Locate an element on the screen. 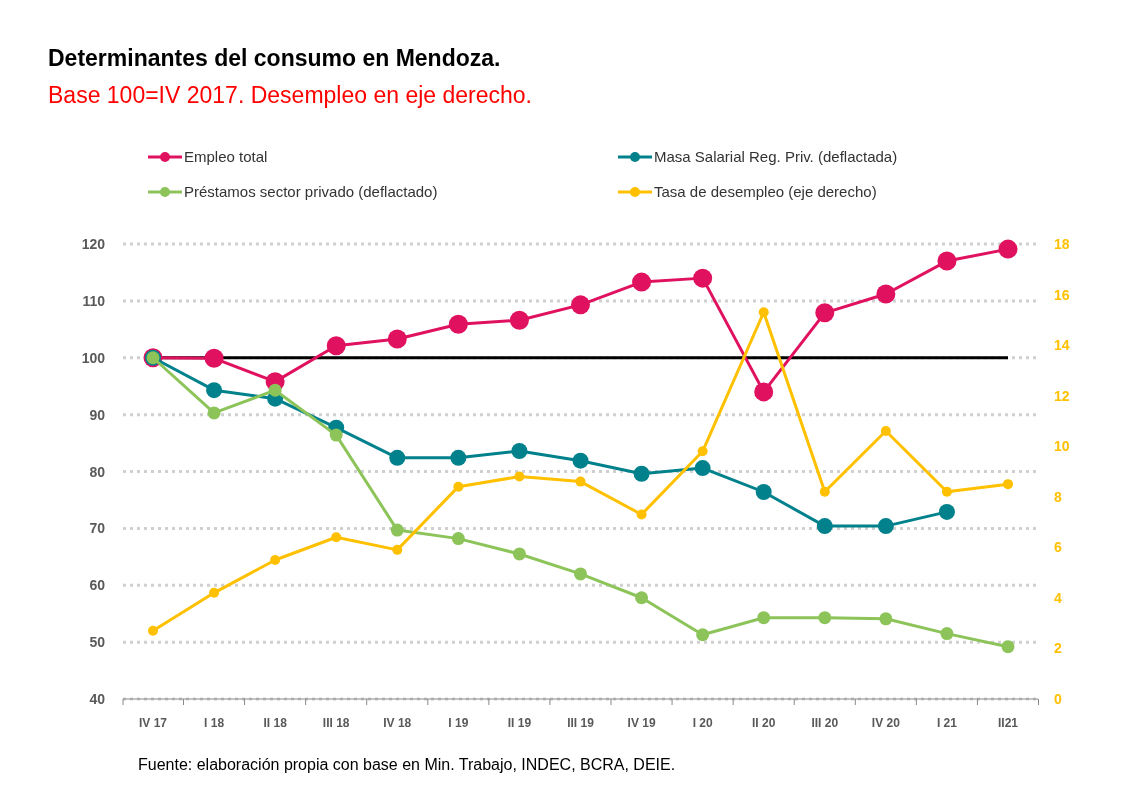 The width and height of the screenshot is (1135, 809). y2-tick-label: 4 is located at coordinates (1058, 597).